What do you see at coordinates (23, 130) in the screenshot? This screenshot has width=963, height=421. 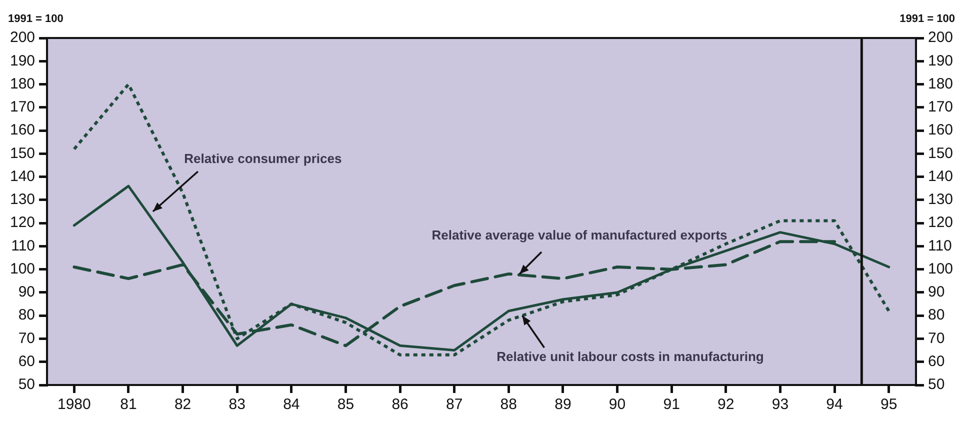 I see `y-tick-label: 160` at bounding box center [23, 130].